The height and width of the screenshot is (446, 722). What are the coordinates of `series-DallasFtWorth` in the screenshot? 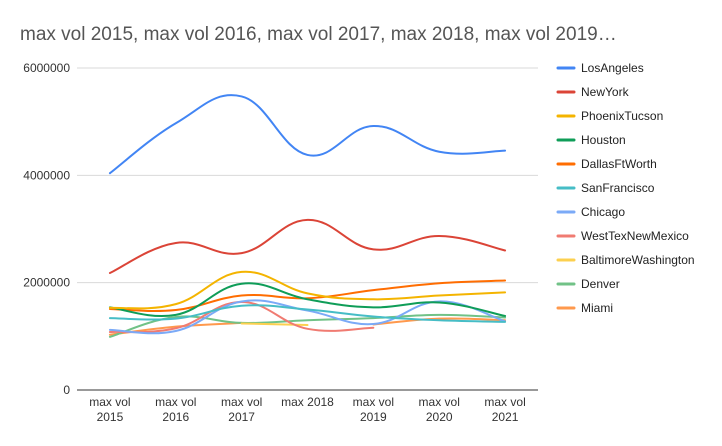 It's located at (307, 296).